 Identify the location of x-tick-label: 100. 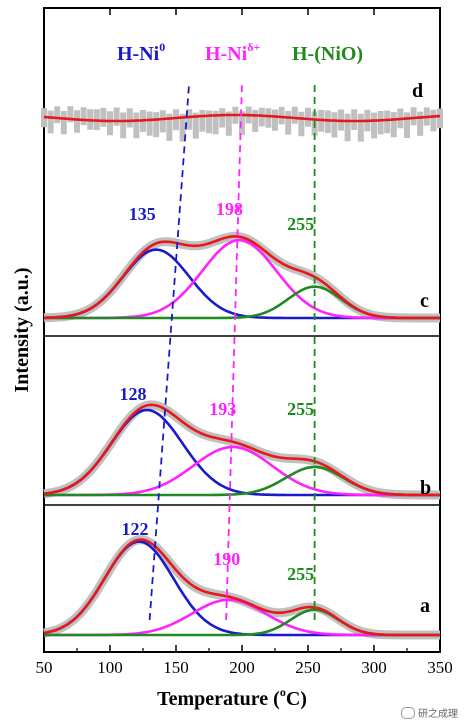
(110, 667).